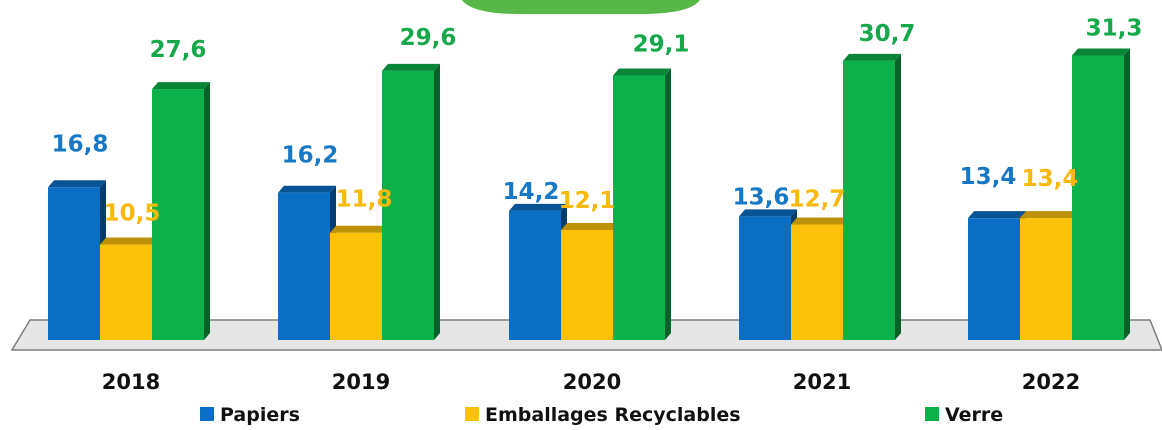  What do you see at coordinates (80, 144) in the screenshot?
I see `value-label-2018-0: 16,8` at bounding box center [80, 144].